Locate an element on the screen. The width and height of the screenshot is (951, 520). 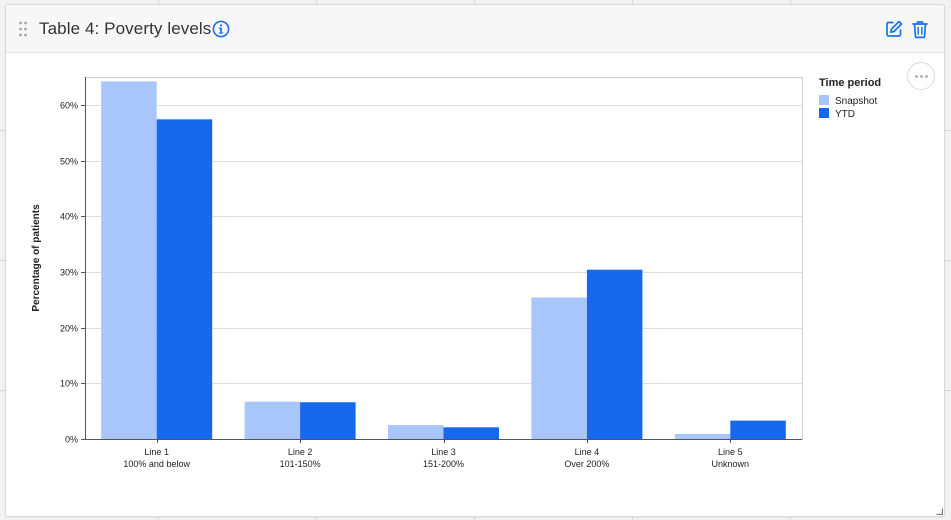
y-tick-label: 0% is located at coordinates (71, 440).